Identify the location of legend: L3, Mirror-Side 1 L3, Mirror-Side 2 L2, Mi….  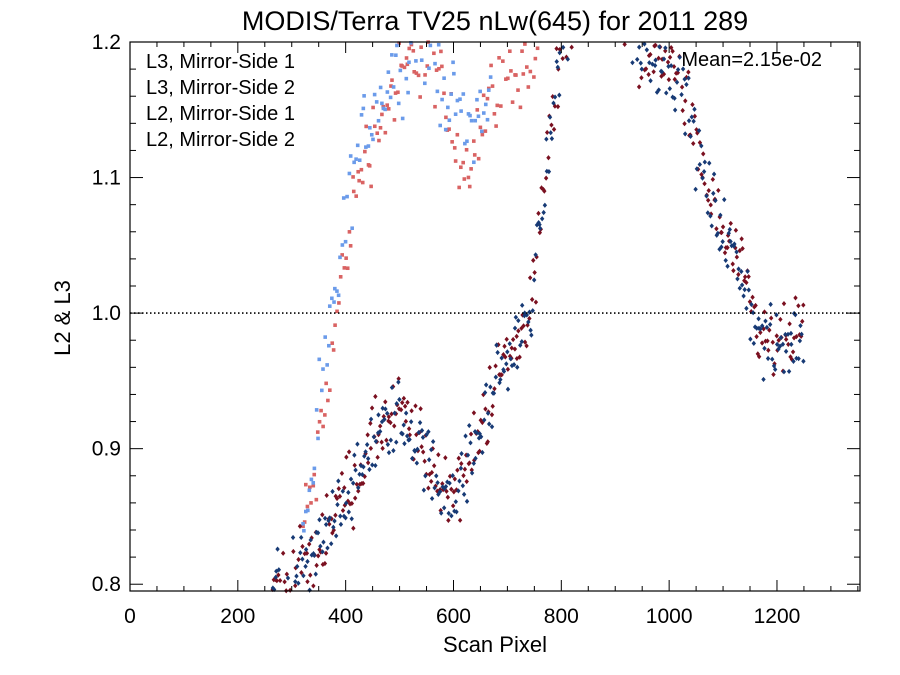
(220, 101).